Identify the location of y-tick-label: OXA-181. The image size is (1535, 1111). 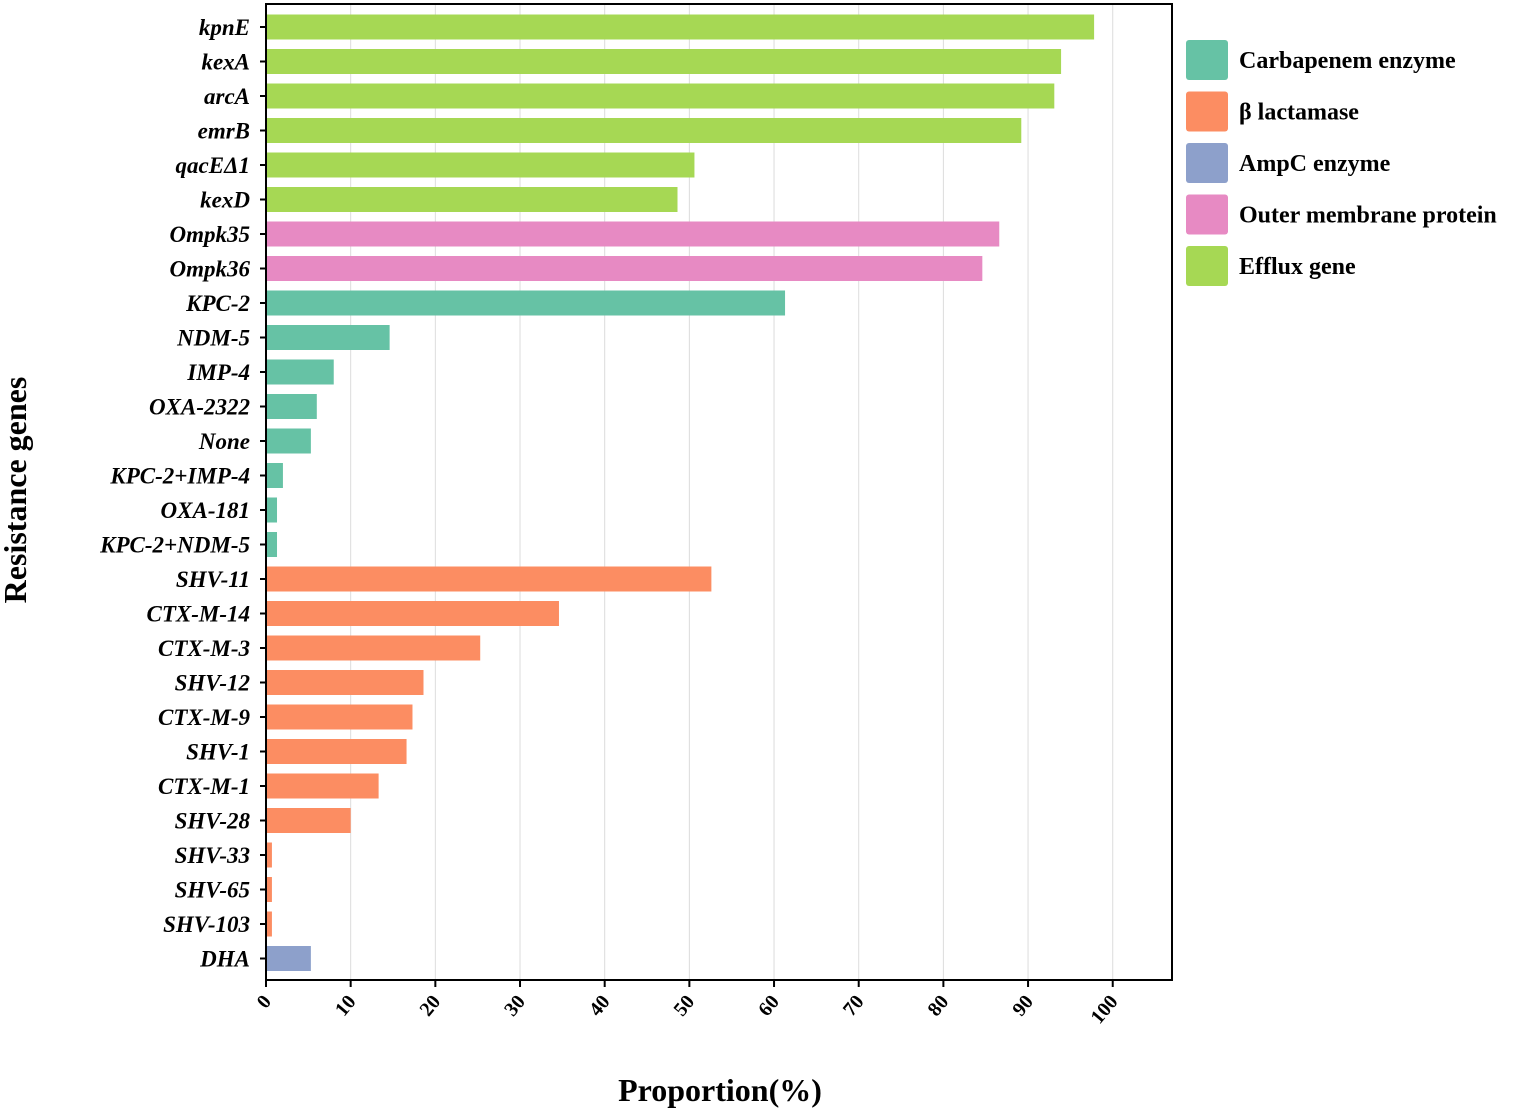
(205, 510).